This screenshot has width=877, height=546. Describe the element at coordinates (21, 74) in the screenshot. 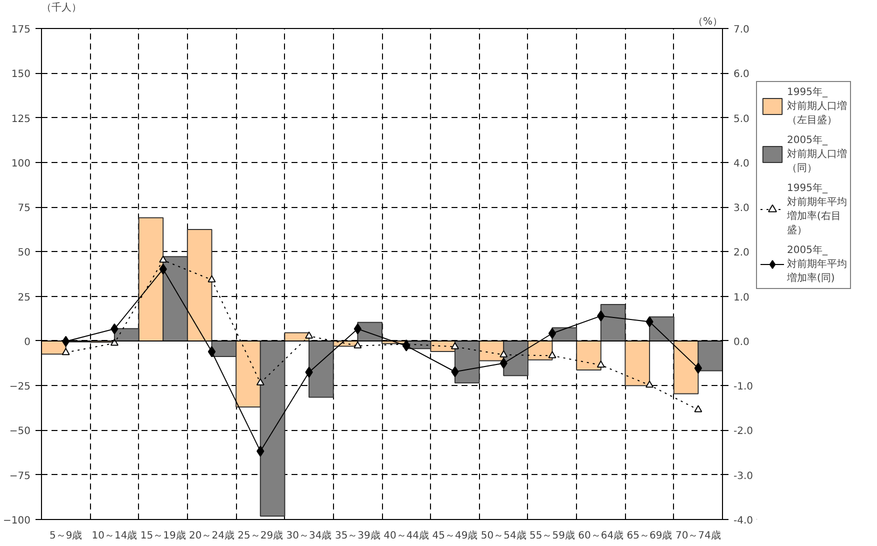

I see `y-tick-label: 150` at that location.